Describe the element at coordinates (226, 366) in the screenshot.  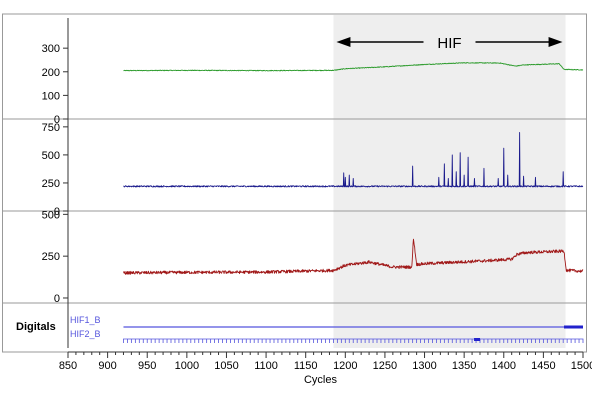
I see `x-tick-label-4: 1050` at that location.